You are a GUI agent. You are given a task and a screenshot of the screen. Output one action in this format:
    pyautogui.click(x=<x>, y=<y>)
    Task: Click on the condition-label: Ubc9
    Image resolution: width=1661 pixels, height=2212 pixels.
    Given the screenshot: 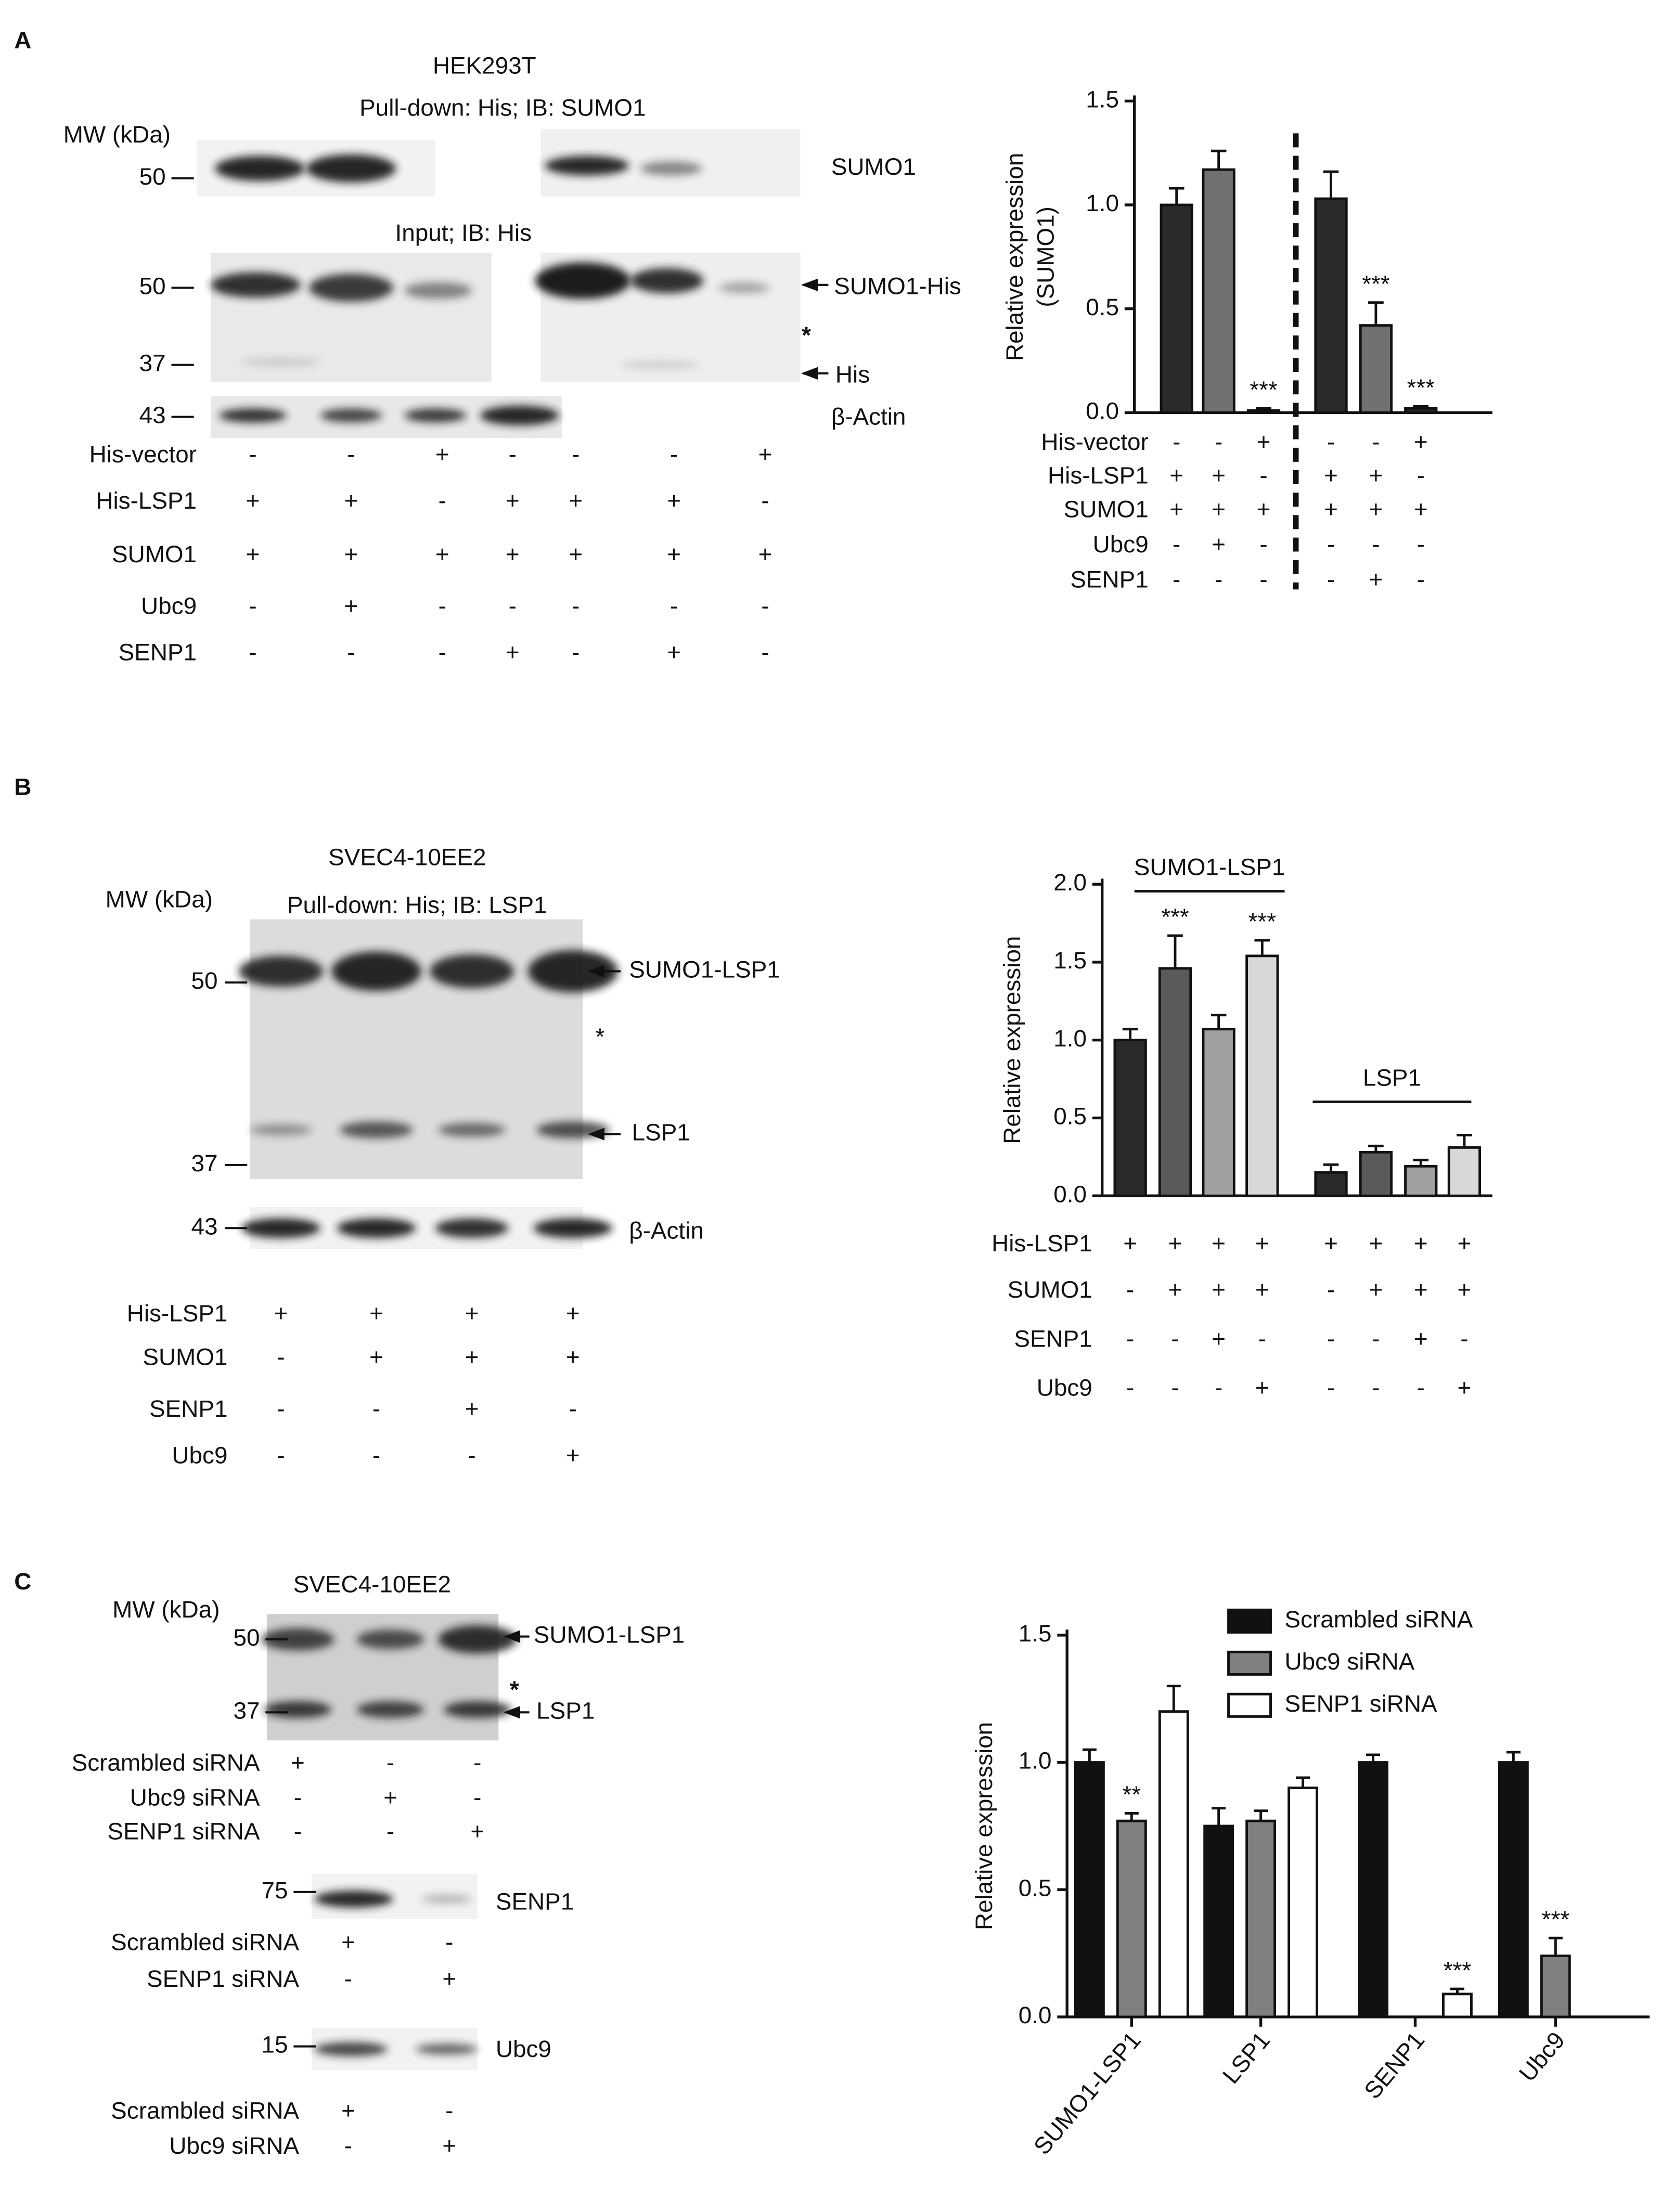 What is the action you would take?
    pyautogui.click(x=199, y=1454)
    